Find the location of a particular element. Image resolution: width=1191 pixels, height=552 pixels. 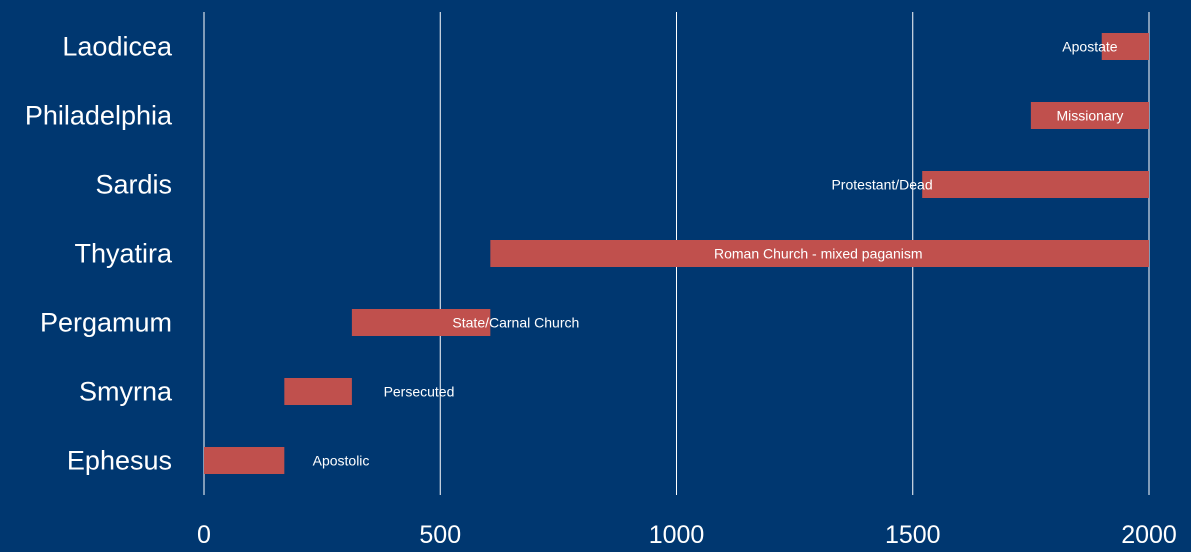

bar-thyatira is located at coordinates (820, 253).